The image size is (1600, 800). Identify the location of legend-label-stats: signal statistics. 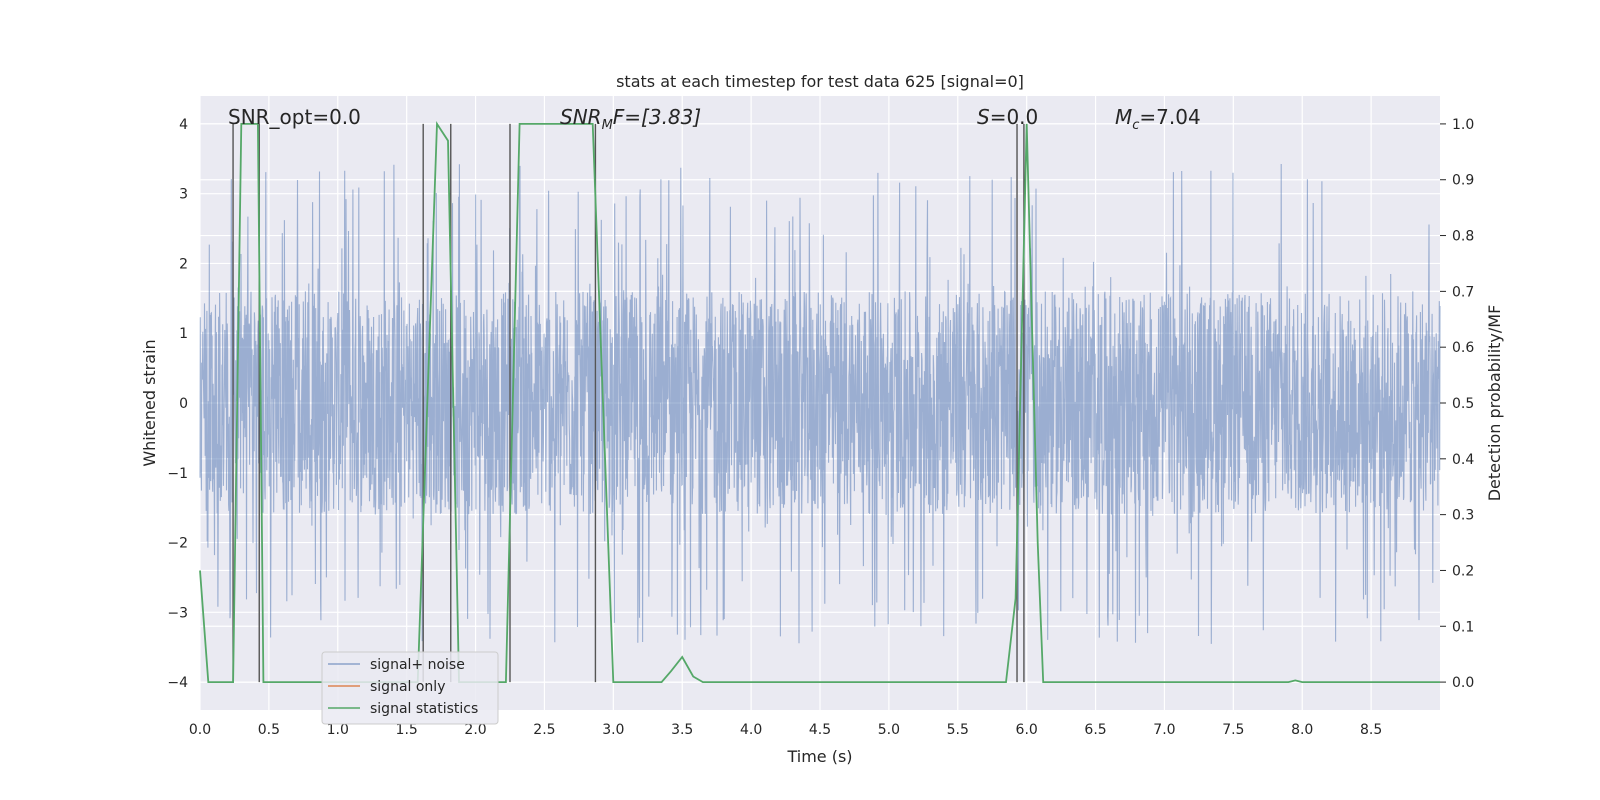
(424, 709).